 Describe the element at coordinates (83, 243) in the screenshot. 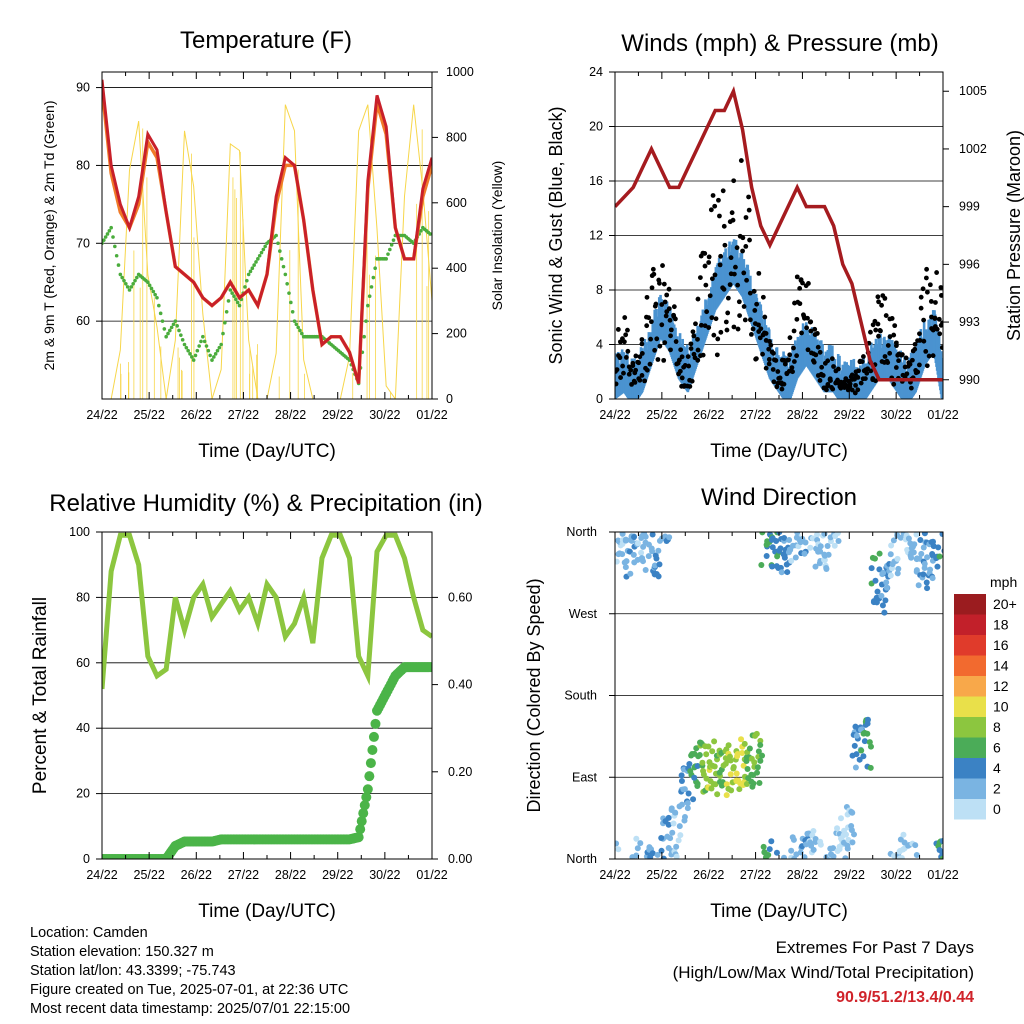

I see `y-tick-label: 70` at that location.